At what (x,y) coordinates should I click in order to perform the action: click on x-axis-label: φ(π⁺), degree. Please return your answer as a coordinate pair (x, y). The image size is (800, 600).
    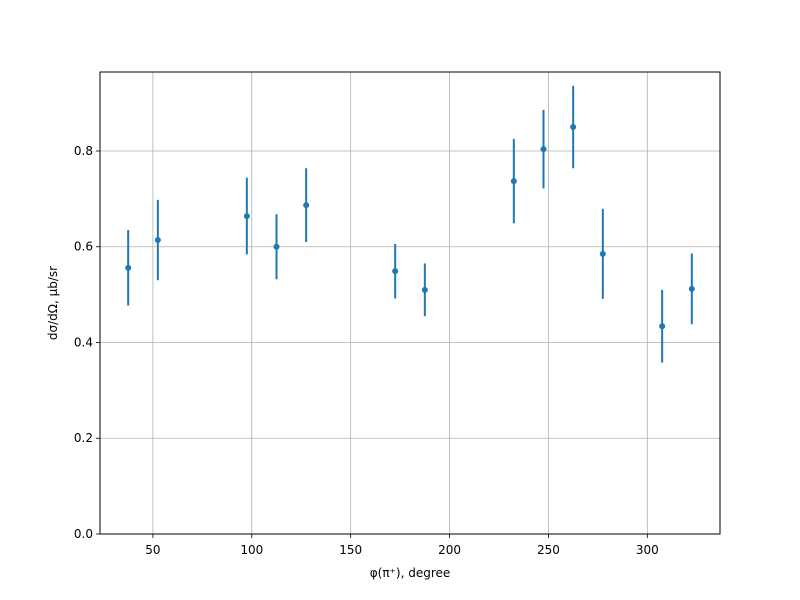
    Looking at the image, I should click on (410, 573).